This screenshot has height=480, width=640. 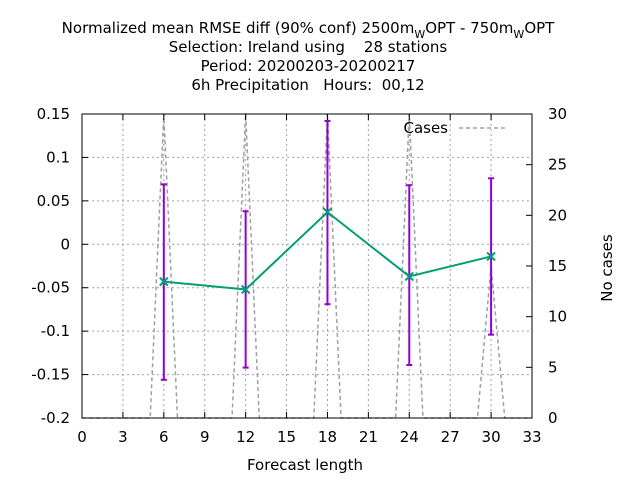 What do you see at coordinates (491, 437) in the screenshot?
I see `x-tick-label: 30` at bounding box center [491, 437].